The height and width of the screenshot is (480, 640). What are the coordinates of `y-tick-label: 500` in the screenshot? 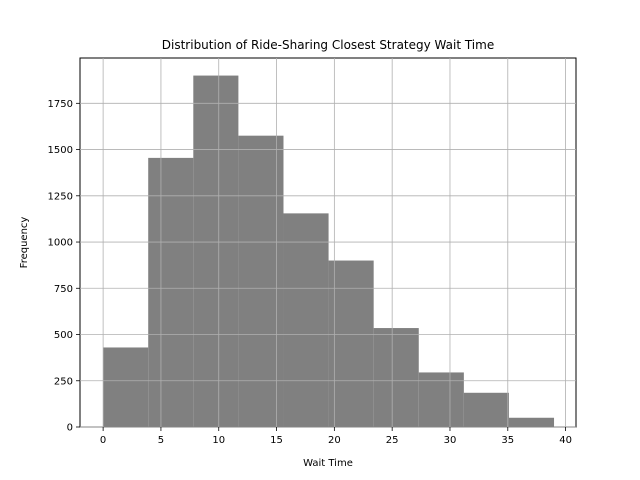 It's located at (63, 335).